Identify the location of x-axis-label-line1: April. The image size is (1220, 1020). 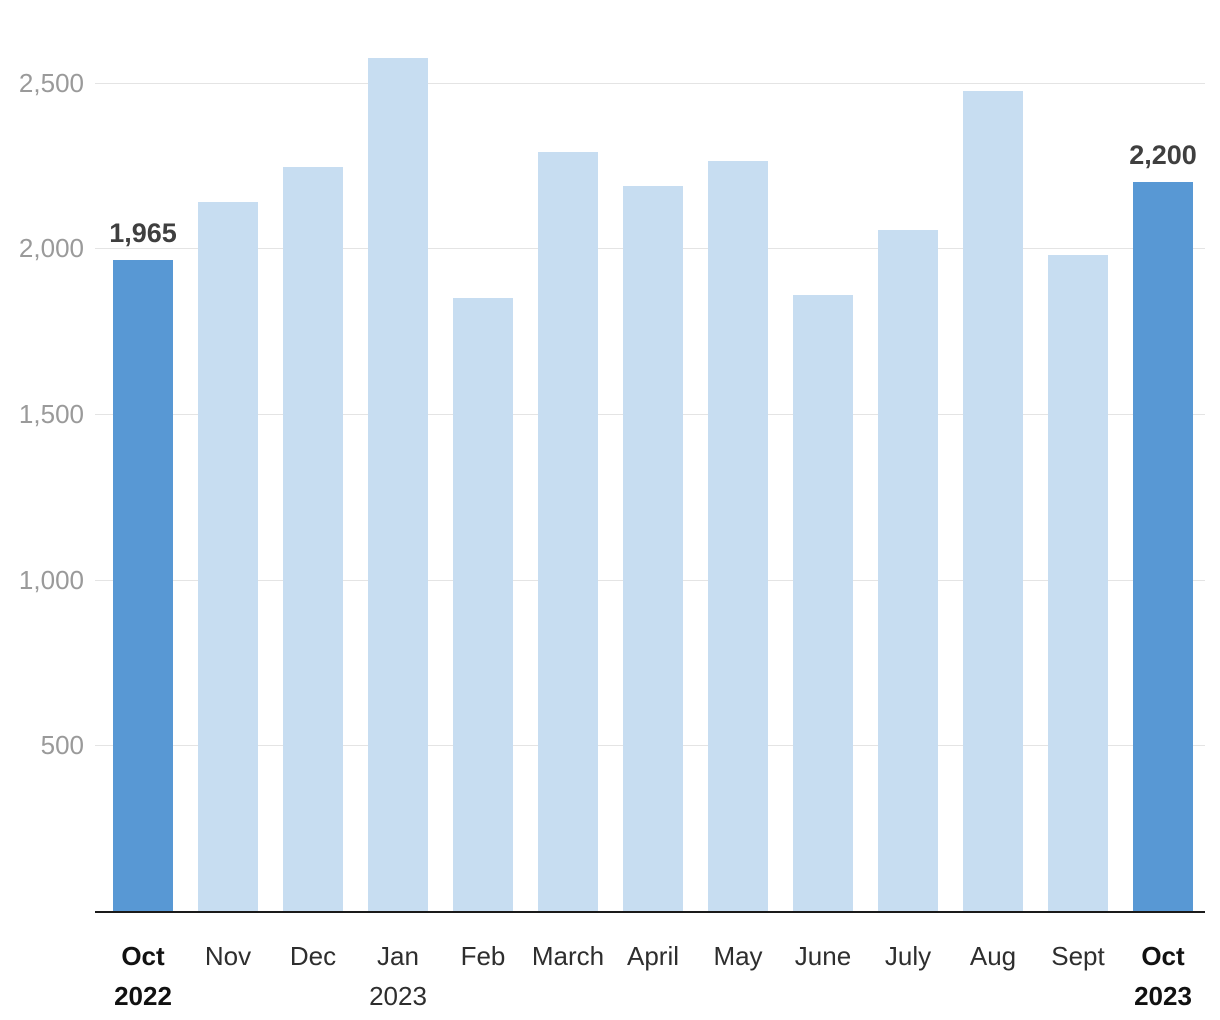
(652, 956).